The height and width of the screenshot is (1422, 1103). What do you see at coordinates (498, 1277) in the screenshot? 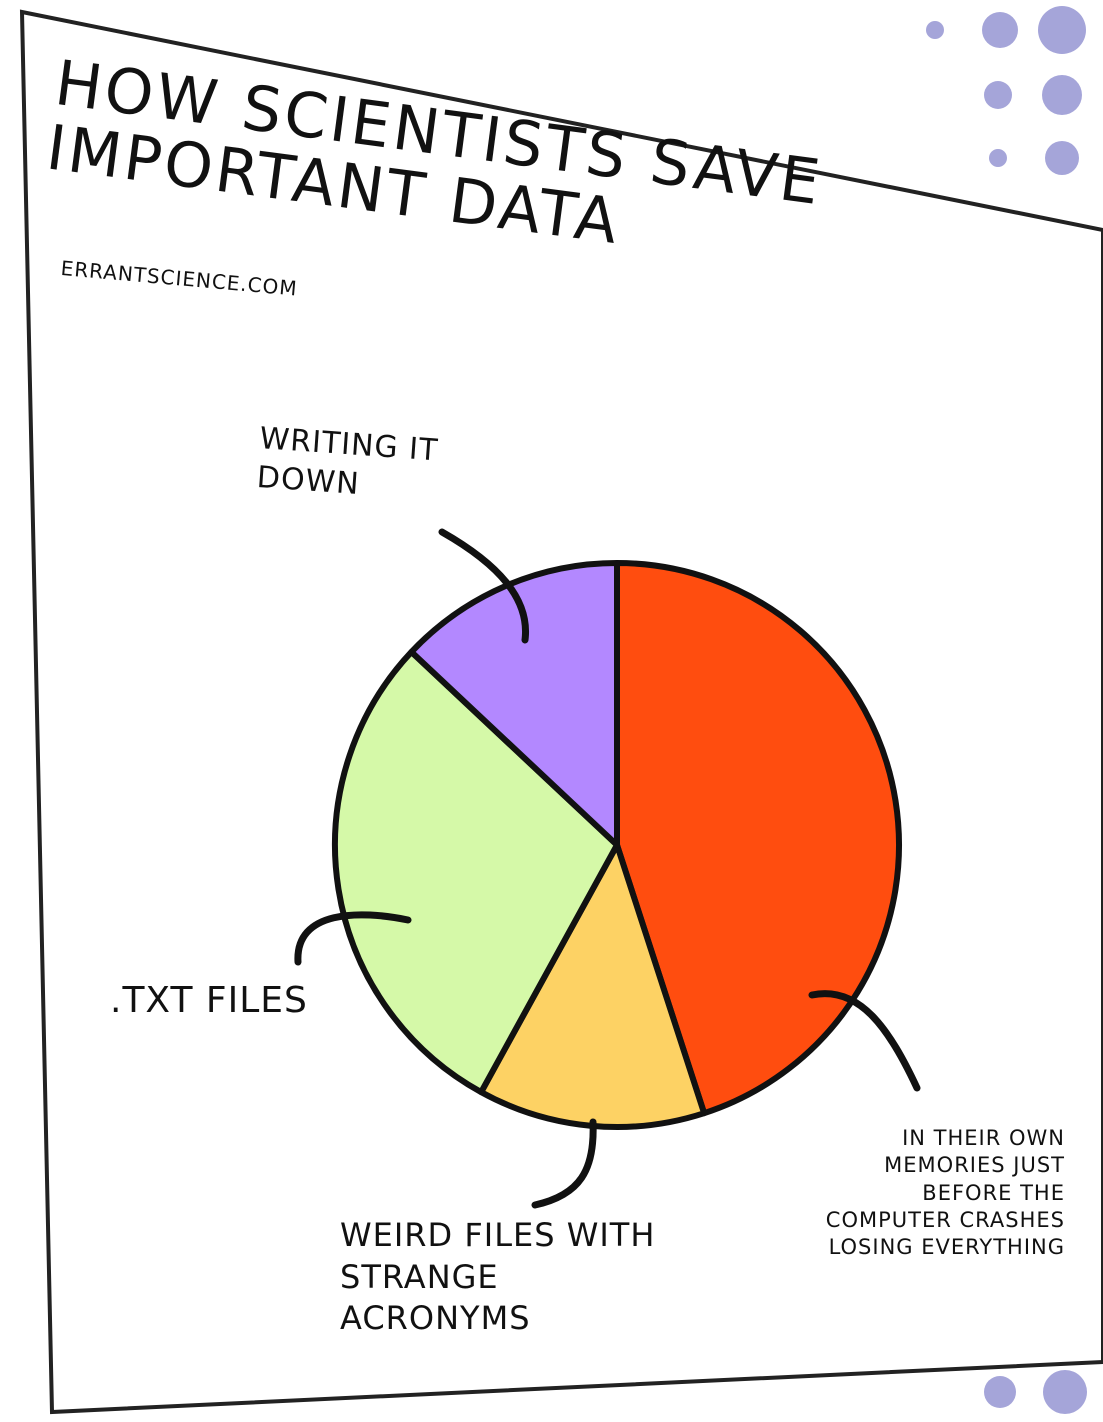
I see `slice-label: WEIRD FILES WITH STRANGE ACRONYMS` at bounding box center [498, 1277].